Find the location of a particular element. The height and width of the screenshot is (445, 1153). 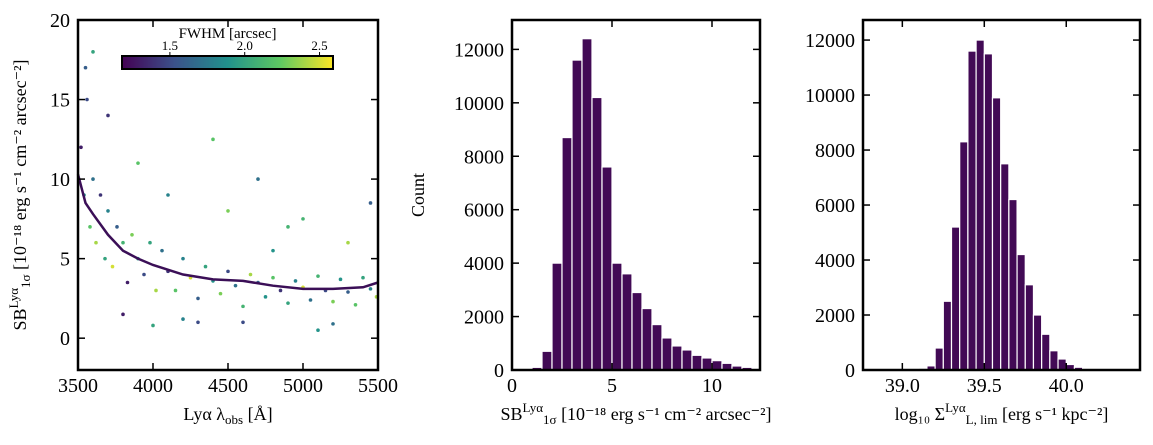

y-tick-label: 5 is located at coordinates (65, 260).